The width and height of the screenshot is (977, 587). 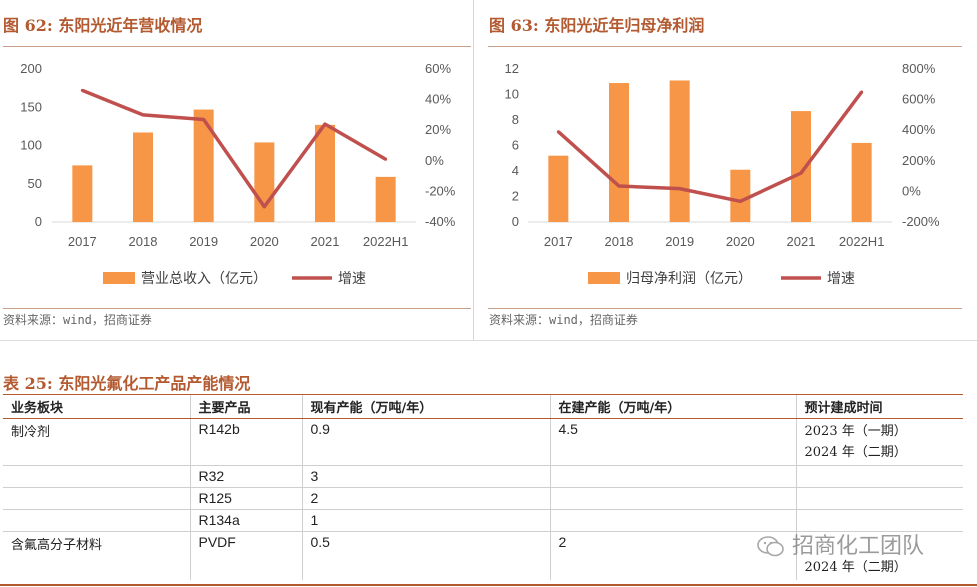 I want to click on cell-product: R125, so click(x=245, y=498).